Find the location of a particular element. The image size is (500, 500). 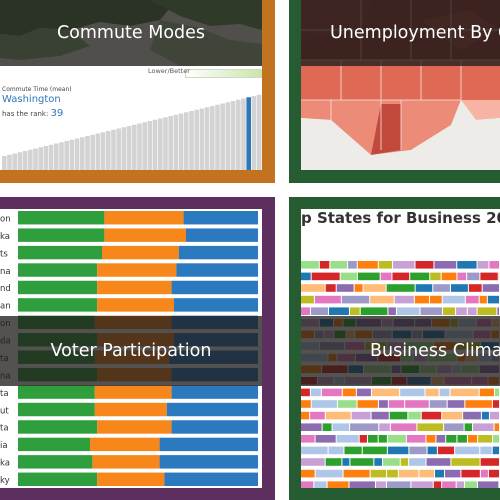

tile-caption-text: Unemployment By C is located at coordinates (415, 33).